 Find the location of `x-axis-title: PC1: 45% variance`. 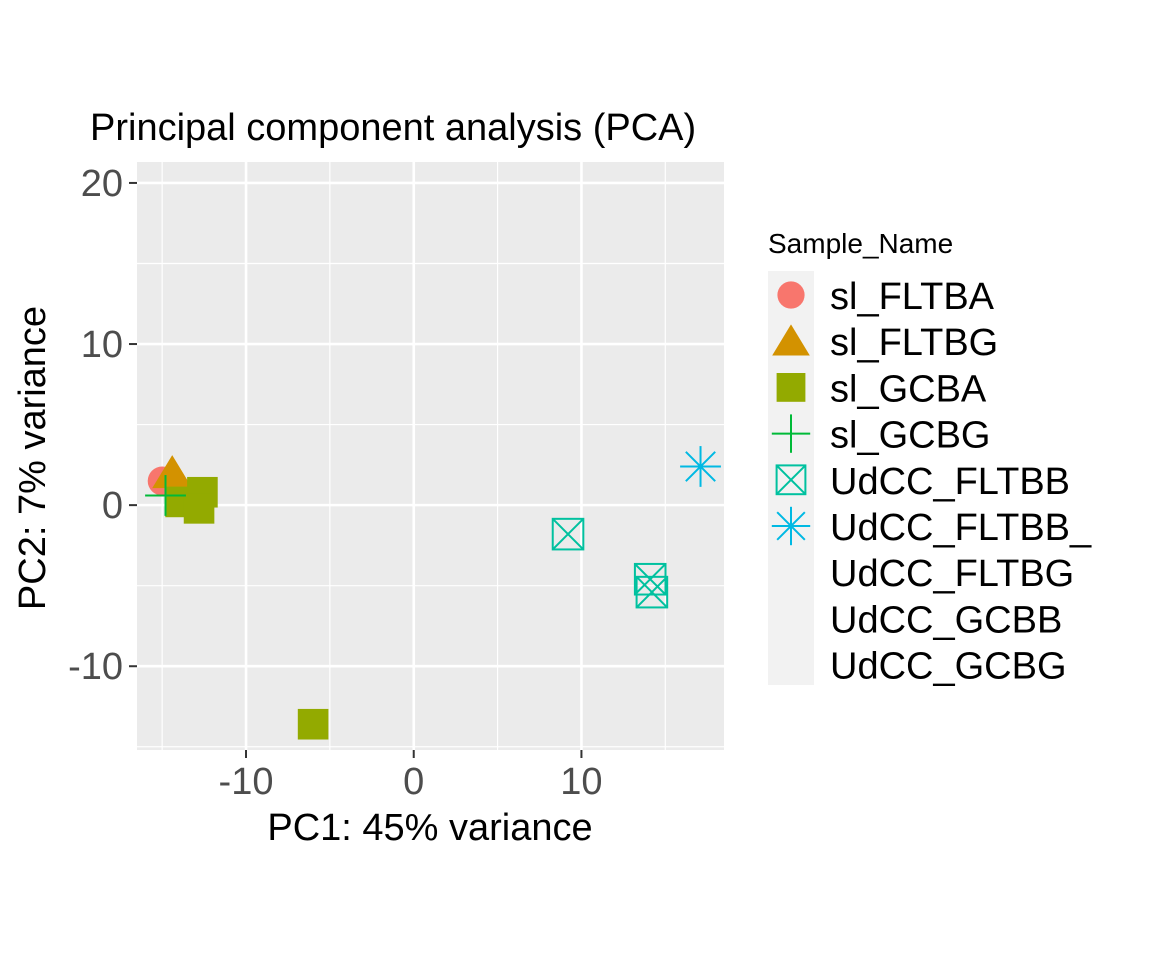

x-axis-title: PC1: 45% variance is located at coordinates (429, 828).